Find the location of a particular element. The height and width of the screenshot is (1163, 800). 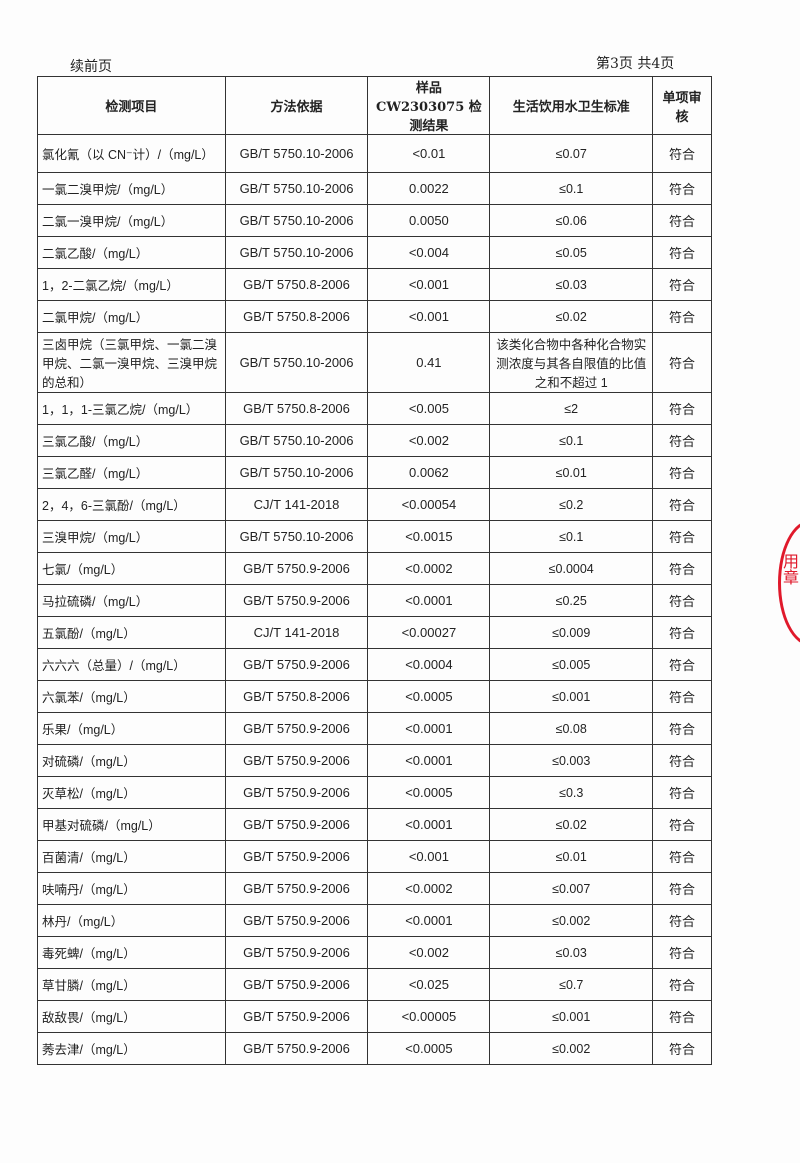

col-review: 单项审核 is located at coordinates (682, 105).